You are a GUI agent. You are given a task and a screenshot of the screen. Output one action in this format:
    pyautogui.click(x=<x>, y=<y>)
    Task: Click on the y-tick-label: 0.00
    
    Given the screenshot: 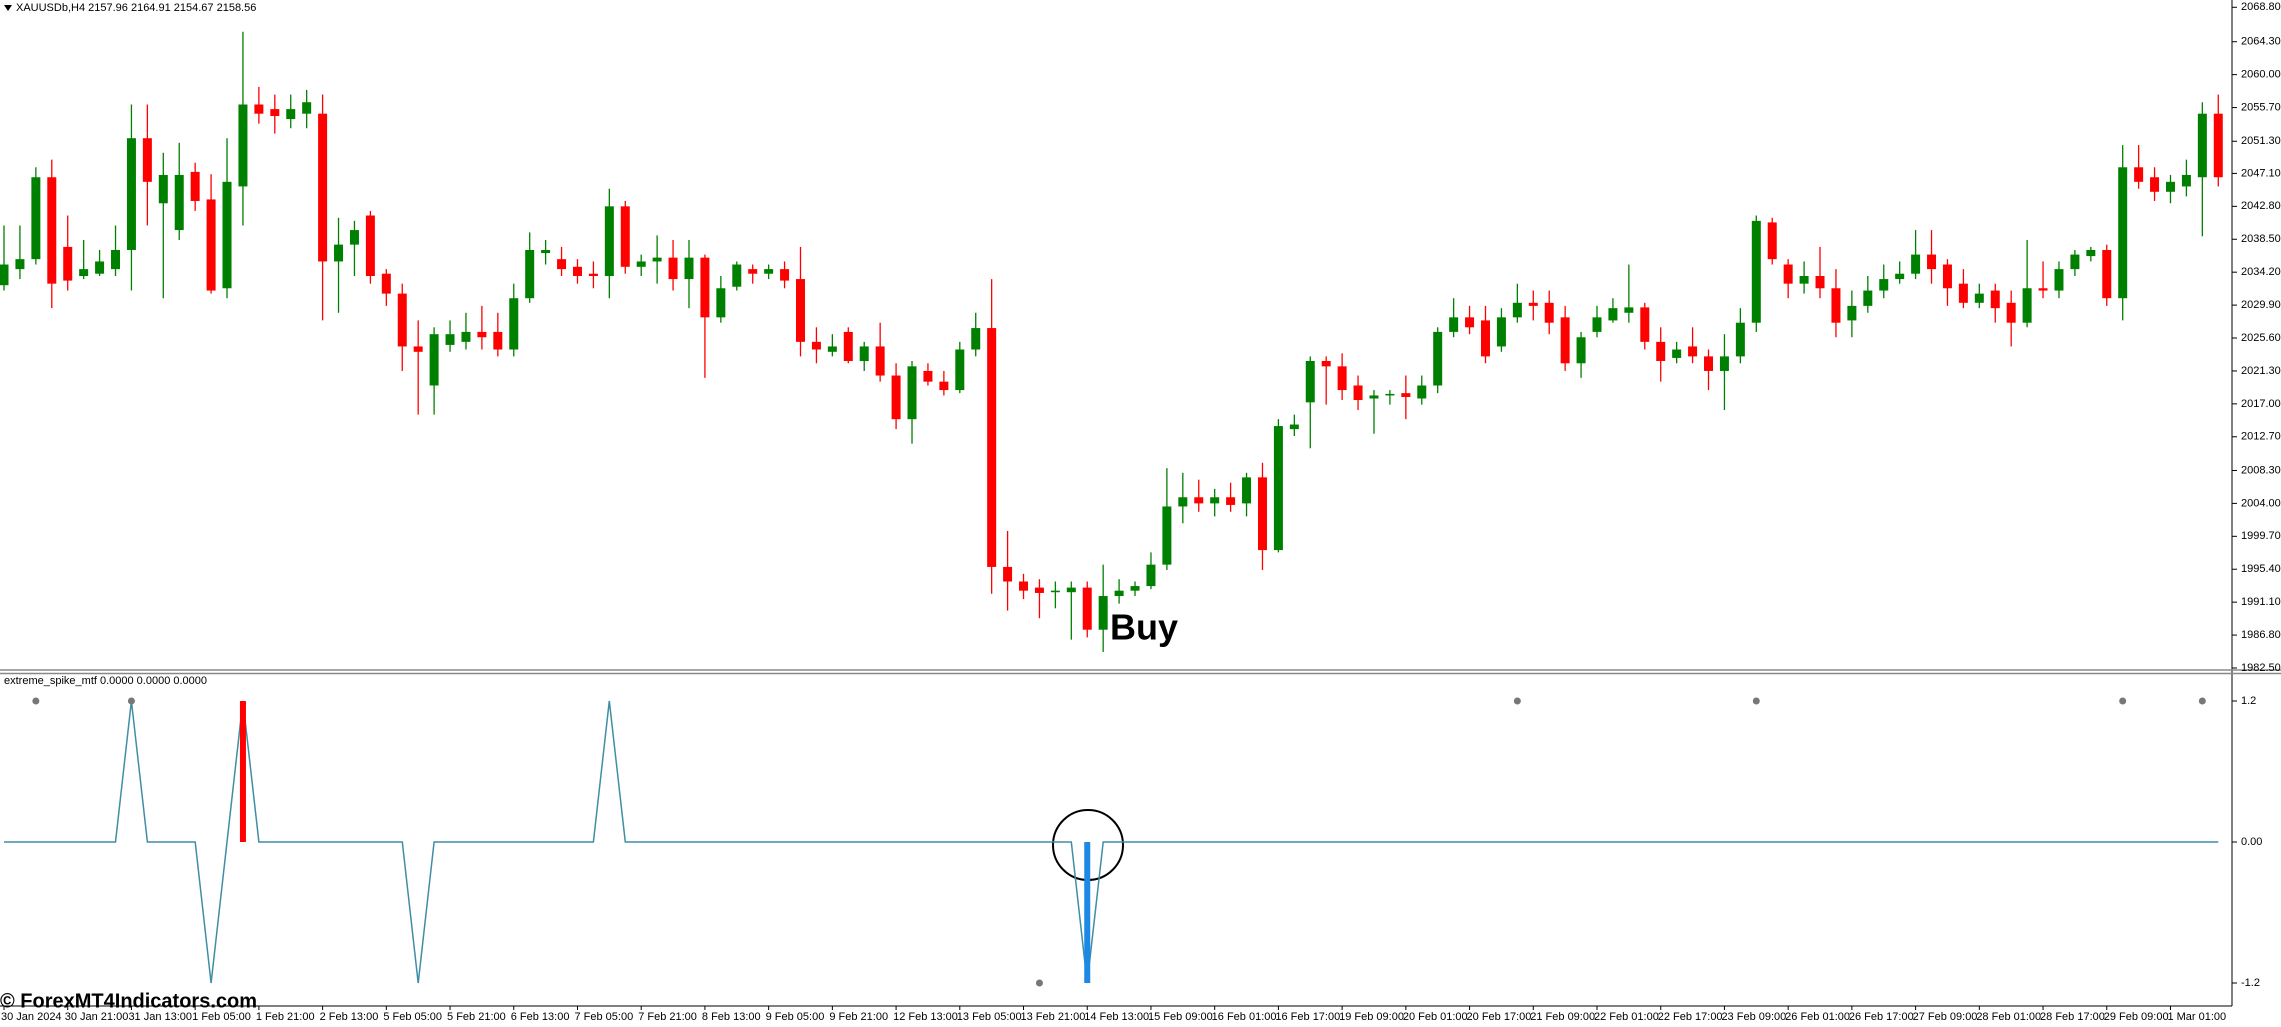 What is the action you would take?
    pyautogui.click(x=2251, y=842)
    